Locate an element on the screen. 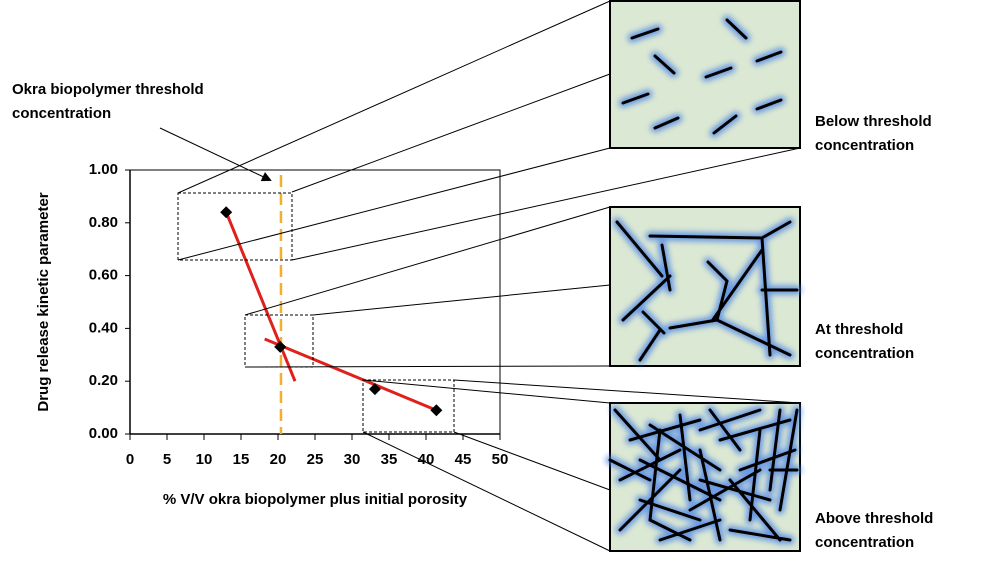 This screenshot has height=566, width=1005. x-tick-label: 20 is located at coordinates (278, 459).